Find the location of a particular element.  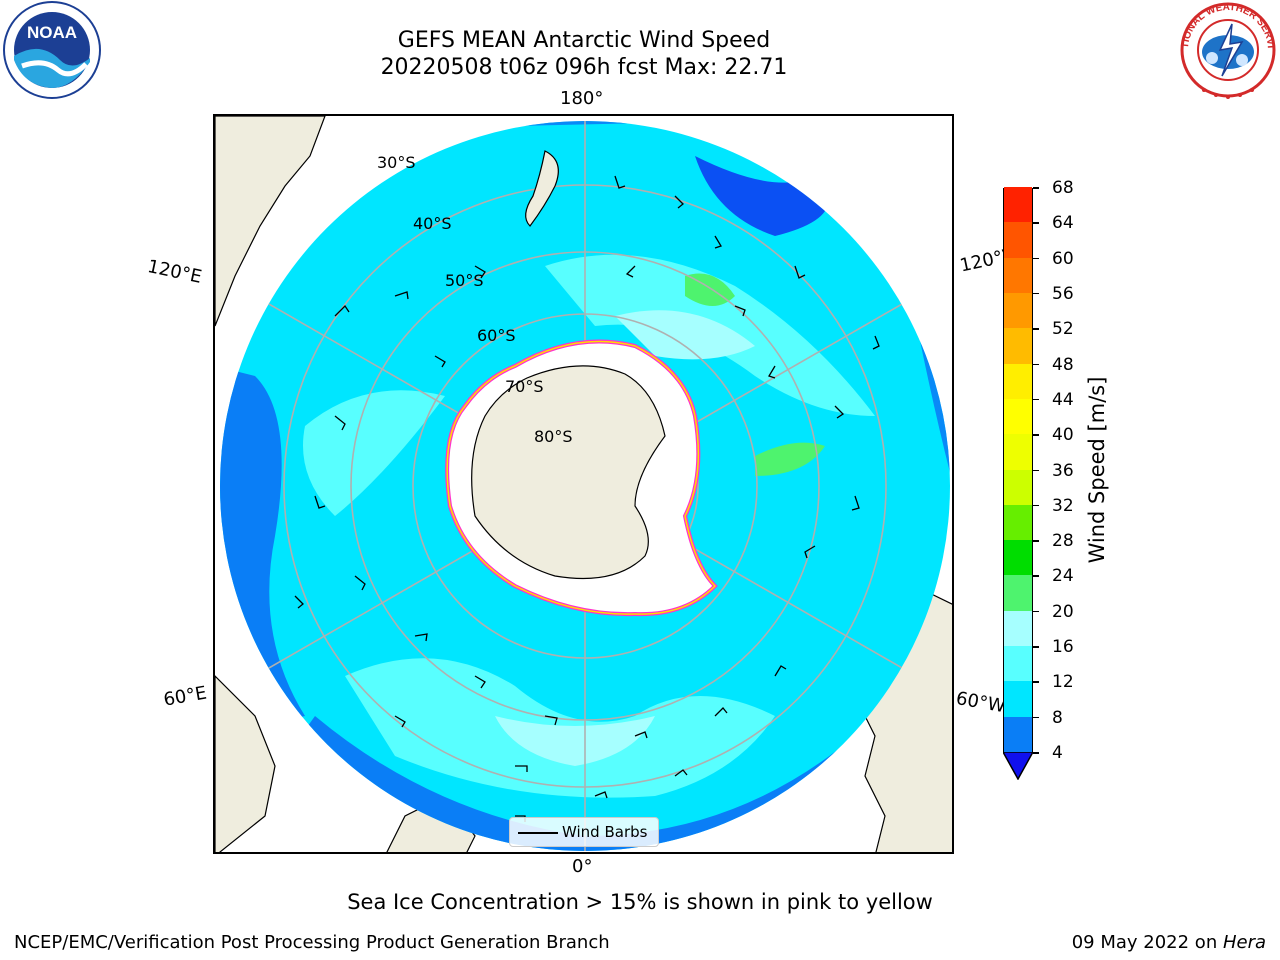

latitude-labels: 30°S 40°S 50°S 60°S 70°S 80°S is located at coordinates (475, 299).